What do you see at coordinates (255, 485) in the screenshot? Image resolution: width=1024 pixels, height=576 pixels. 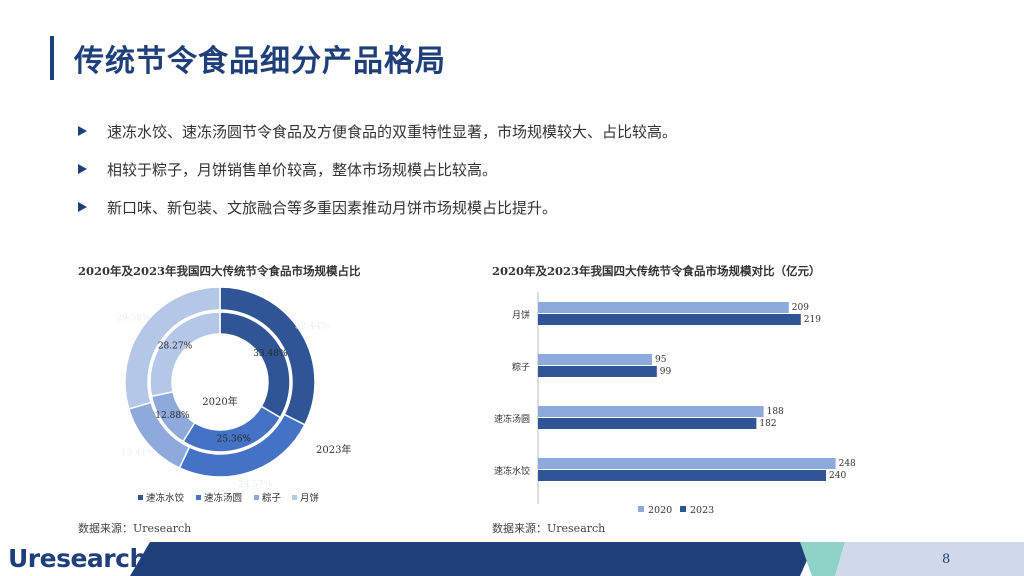 I see `slice-label: 24.57%` at bounding box center [255, 485].